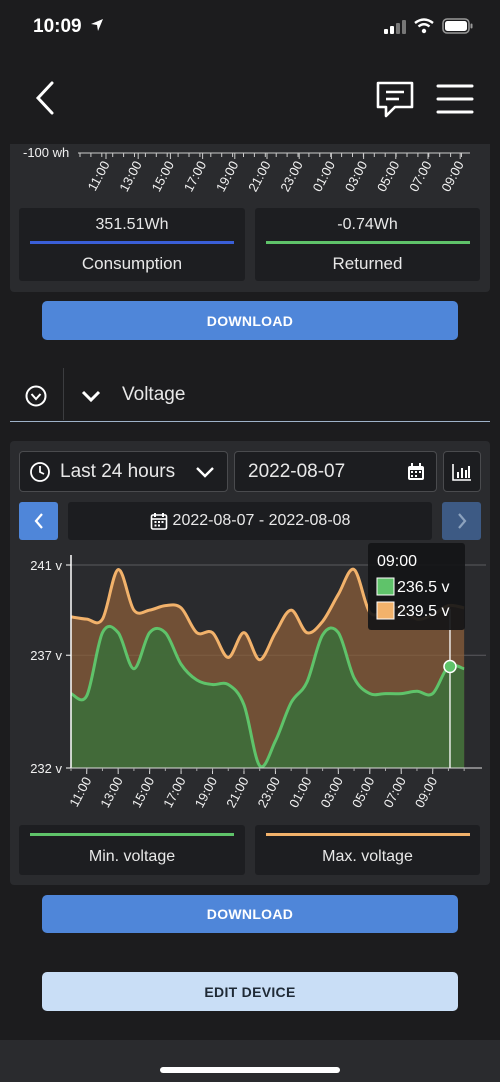  I want to click on energy-x-tick-label: 17:00, so click(195, 176).